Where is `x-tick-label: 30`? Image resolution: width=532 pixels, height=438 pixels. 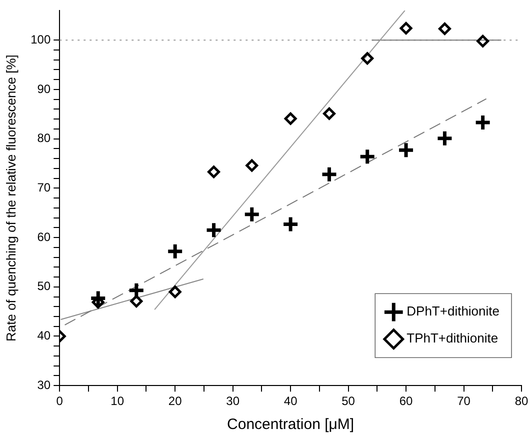 x-tick-label: 30 is located at coordinates (233, 401).